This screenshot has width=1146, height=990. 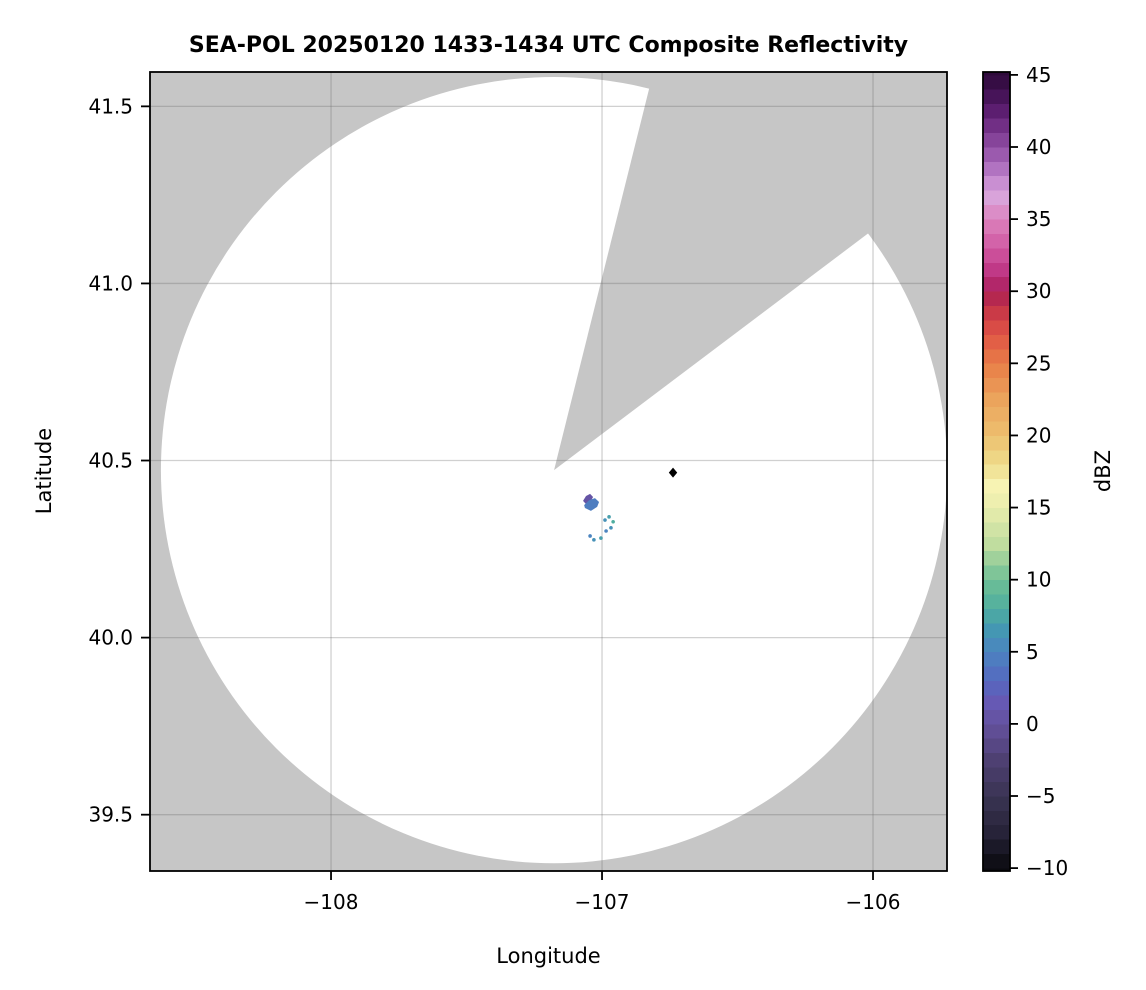 What do you see at coordinates (1038, 435) in the screenshot?
I see `colorbar-tick-label: 20` at bounding box center [1038, 435].